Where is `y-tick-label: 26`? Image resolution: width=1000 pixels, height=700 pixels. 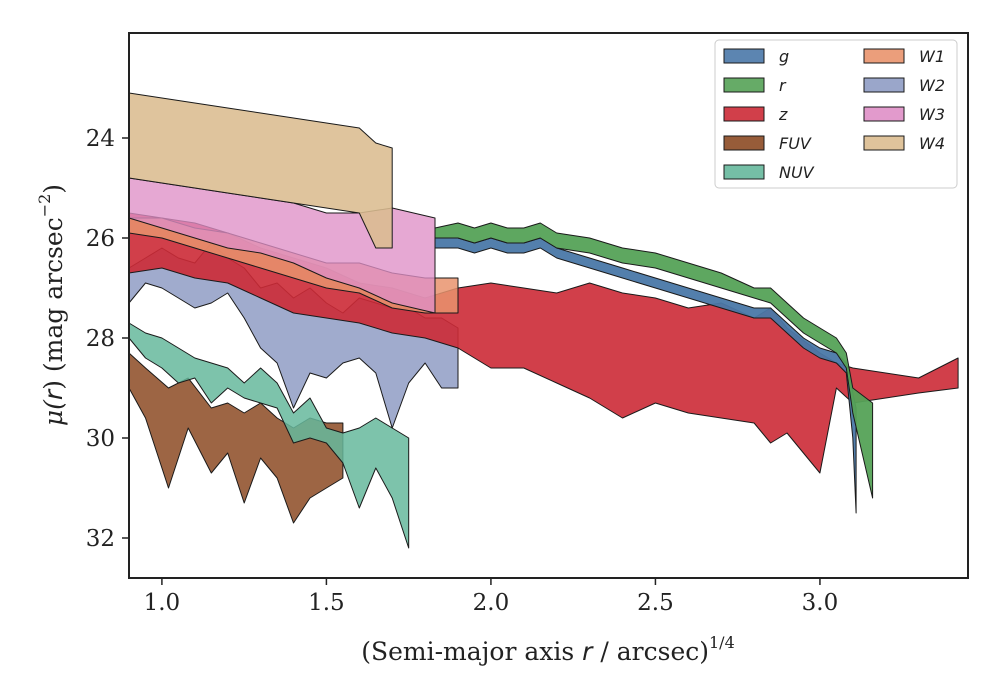
y-tick-label: 26 is located at coordinates (100, 239).